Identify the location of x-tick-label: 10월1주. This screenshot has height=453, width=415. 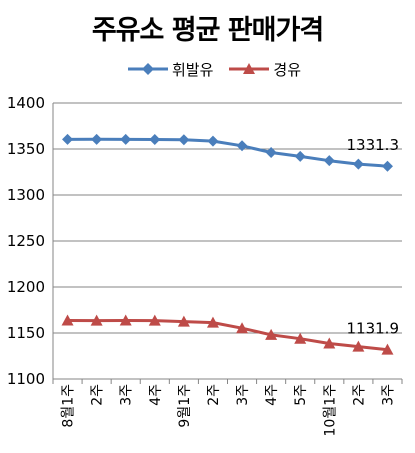
(330, 410).